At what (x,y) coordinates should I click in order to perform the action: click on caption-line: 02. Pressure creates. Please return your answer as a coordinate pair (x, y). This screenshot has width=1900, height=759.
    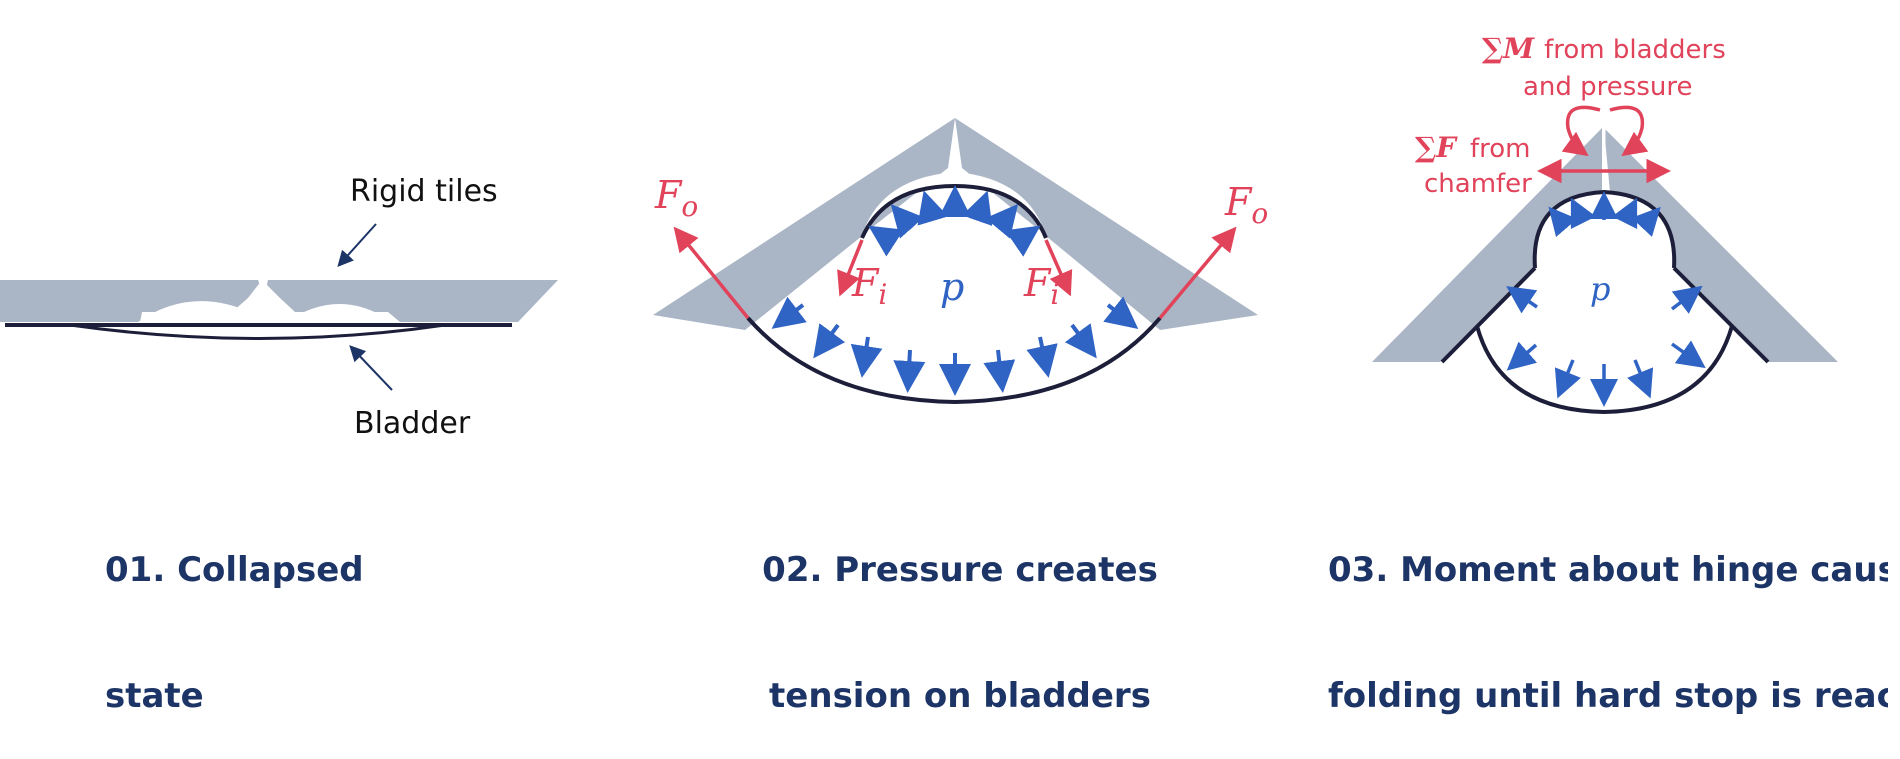
    Looking at the image, I should click on (960, 570).